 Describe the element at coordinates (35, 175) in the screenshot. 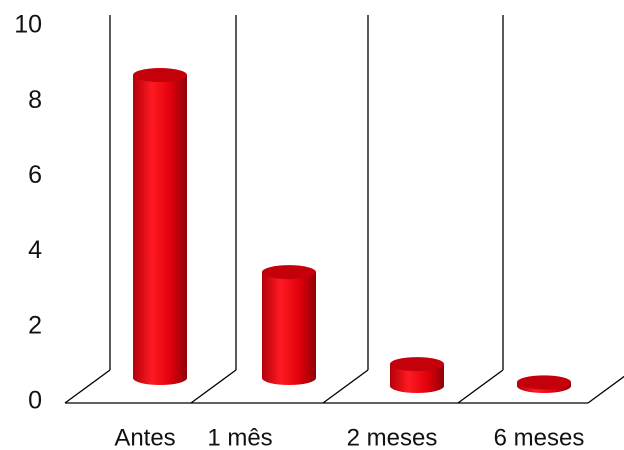

I see `y-tick-label: 6` at that location.